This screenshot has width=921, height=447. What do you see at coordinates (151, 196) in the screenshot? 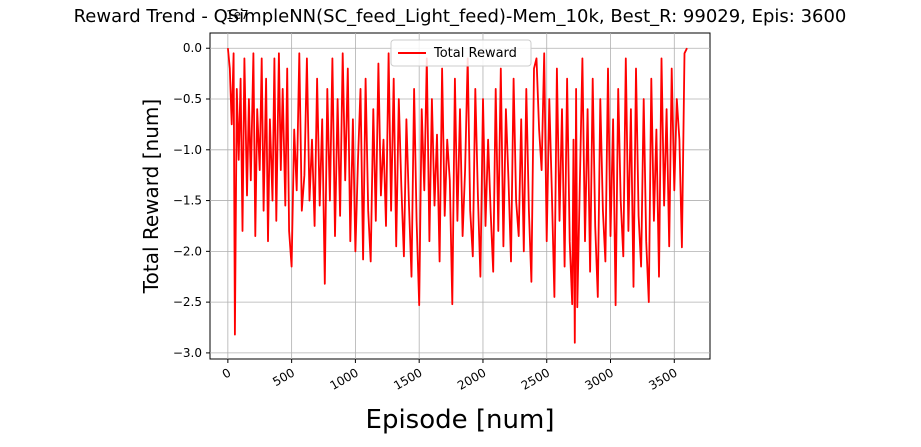
I see `y-axis-label: Total Reward [num]` at bounding box center [151, 196].